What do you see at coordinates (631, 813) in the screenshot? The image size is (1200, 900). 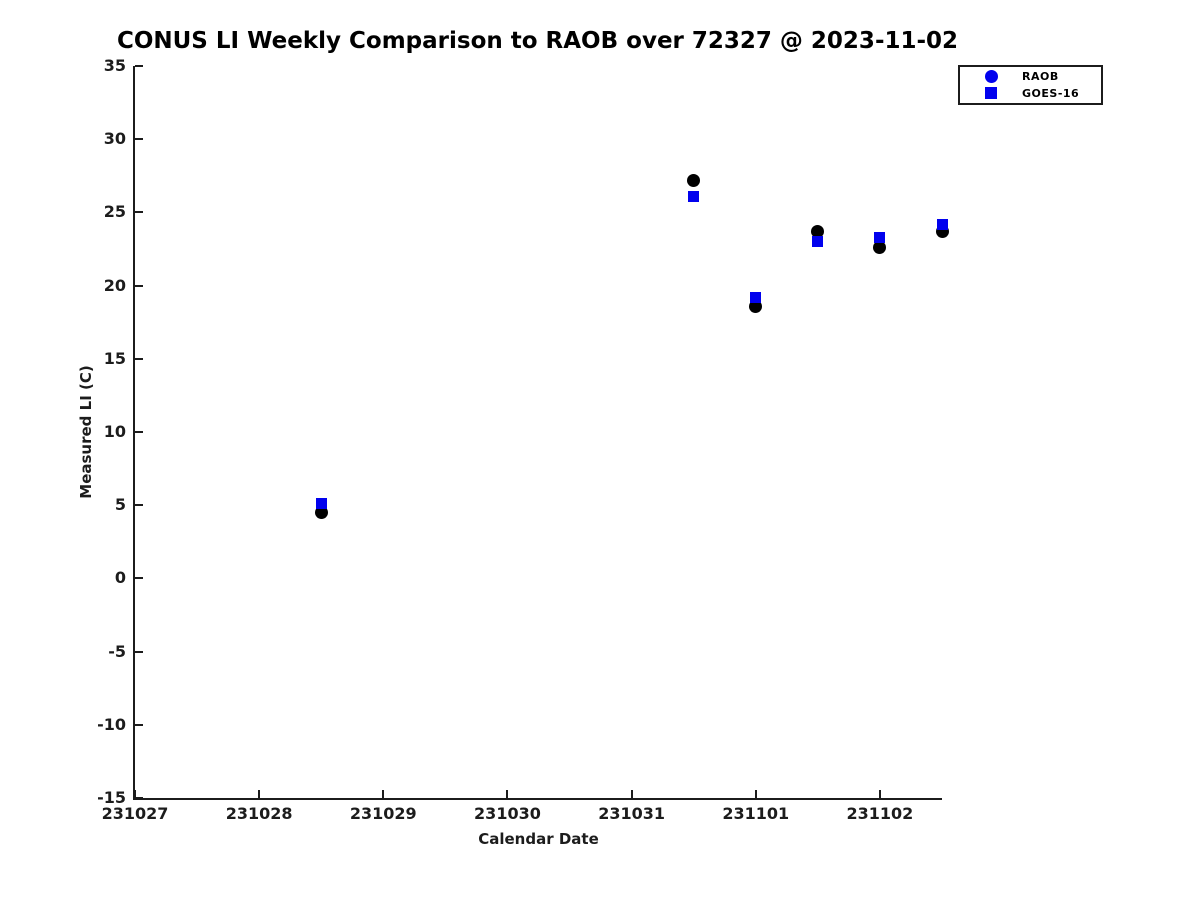 I see `x-tick-label: 231031` at bounding box center [631, 813].